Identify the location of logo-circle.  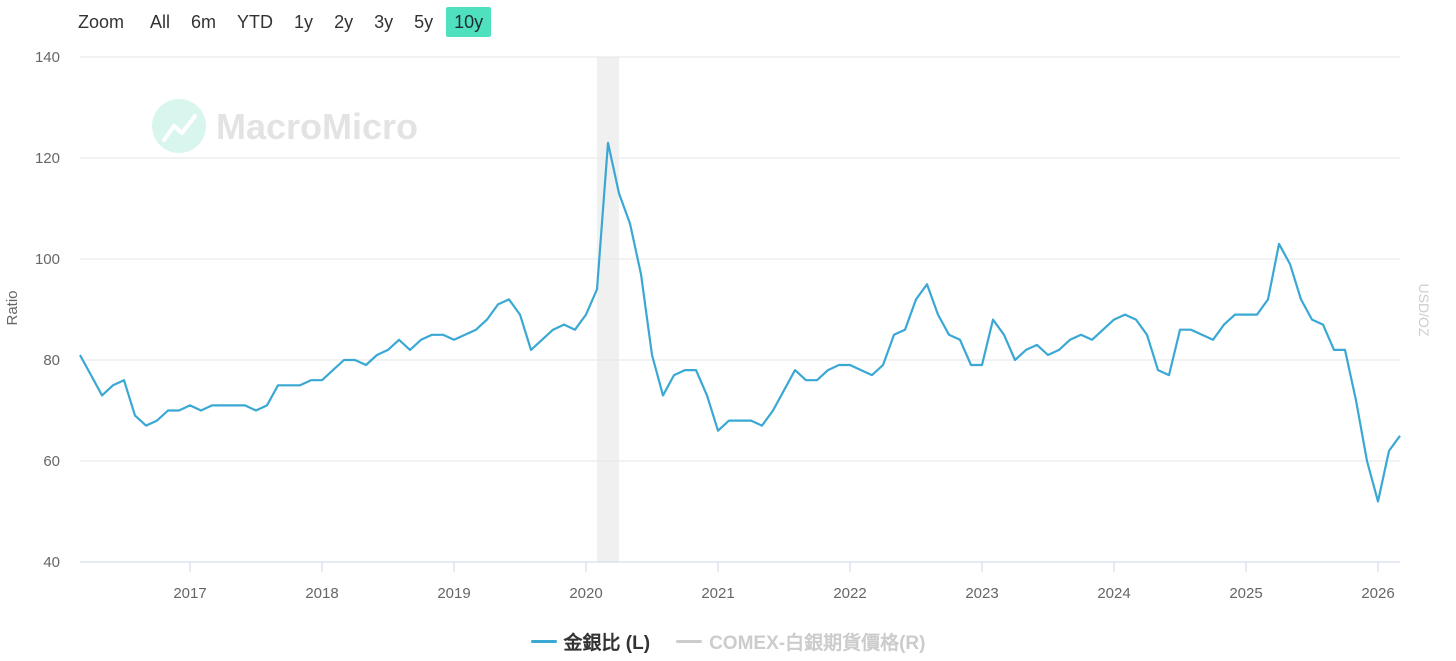
(179, 126).